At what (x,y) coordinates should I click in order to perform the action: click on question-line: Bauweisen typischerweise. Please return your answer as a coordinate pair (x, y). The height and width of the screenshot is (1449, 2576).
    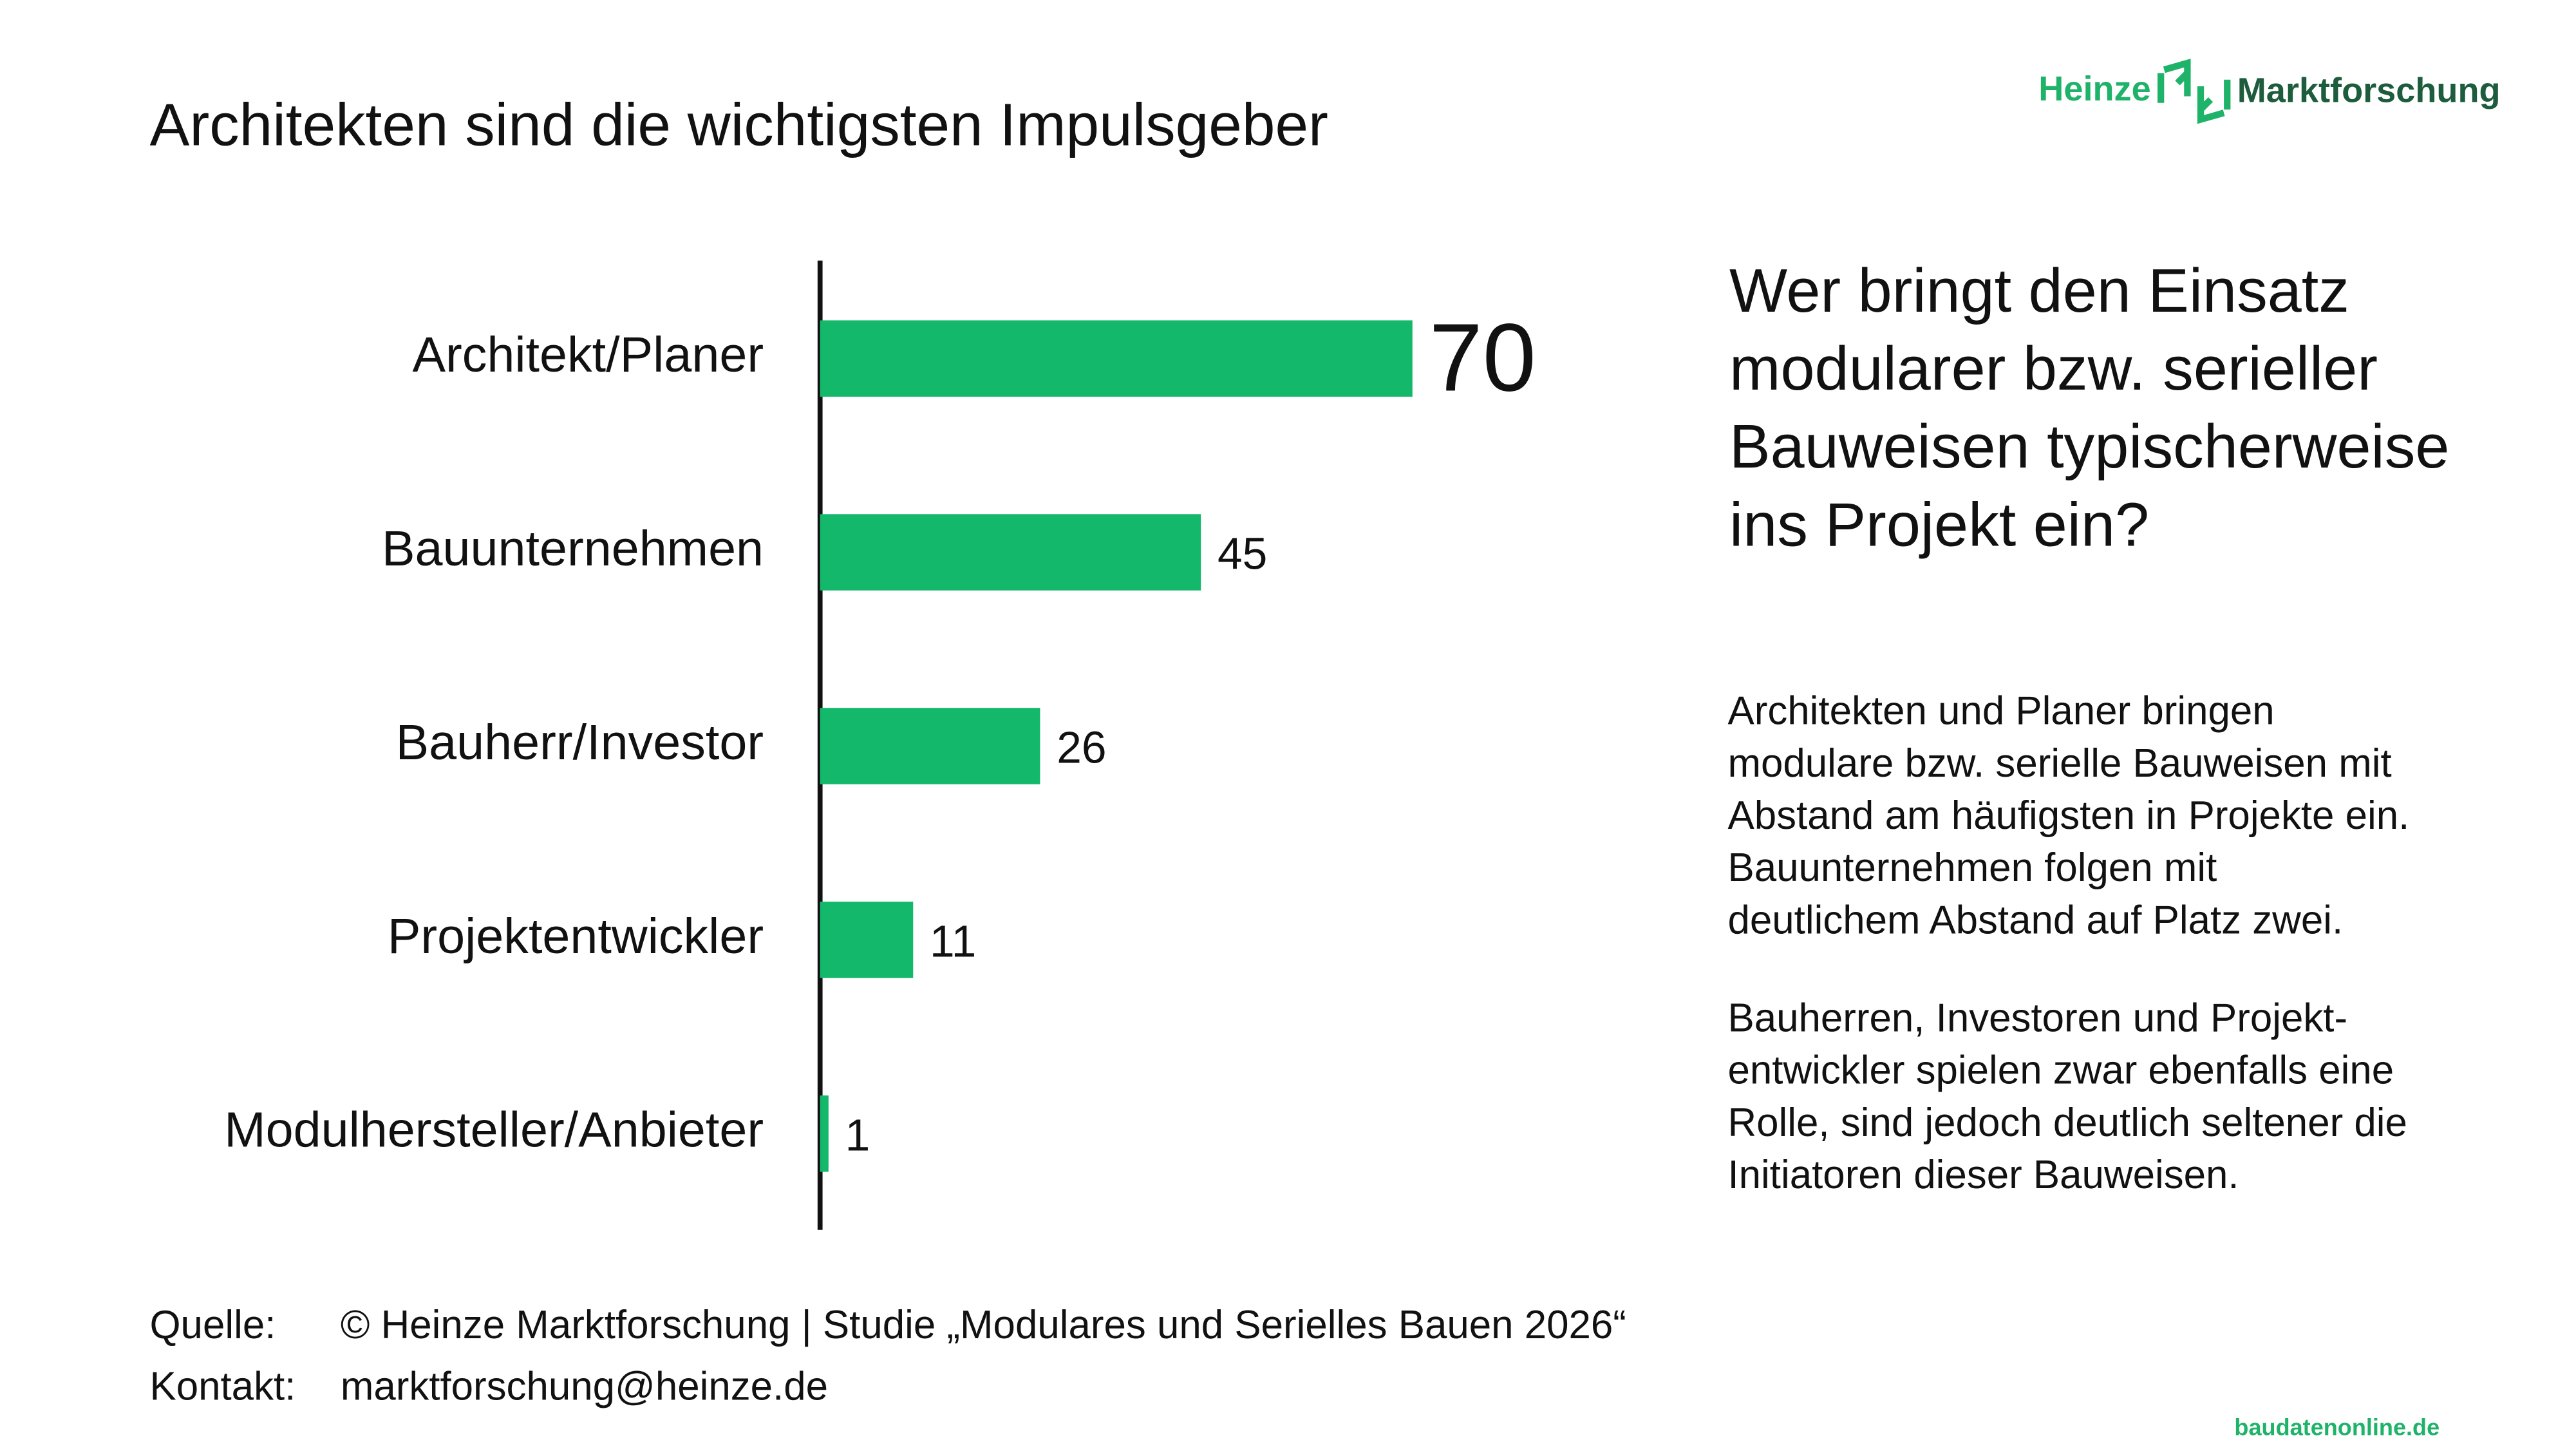
    Looking at the image, I should click on (2089, 447).